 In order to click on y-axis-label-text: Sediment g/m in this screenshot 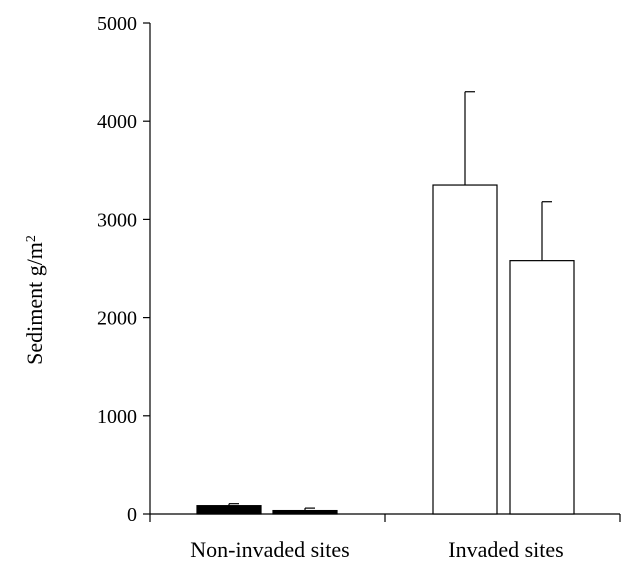, I will do `click(34, 303)`.